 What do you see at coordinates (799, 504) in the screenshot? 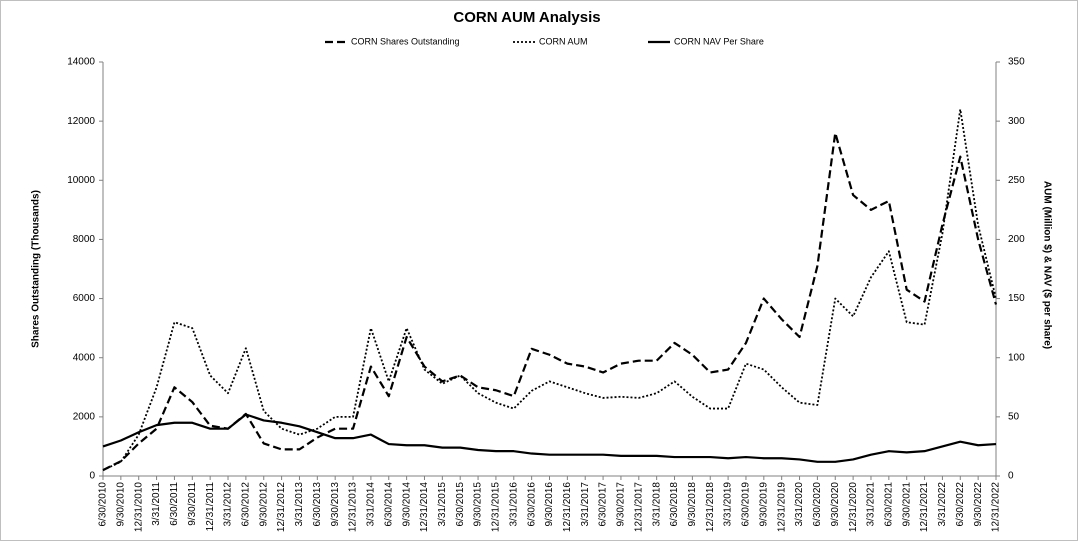
I see `x-tick-label: 3/31/2020` at bounding box center [799, 504].